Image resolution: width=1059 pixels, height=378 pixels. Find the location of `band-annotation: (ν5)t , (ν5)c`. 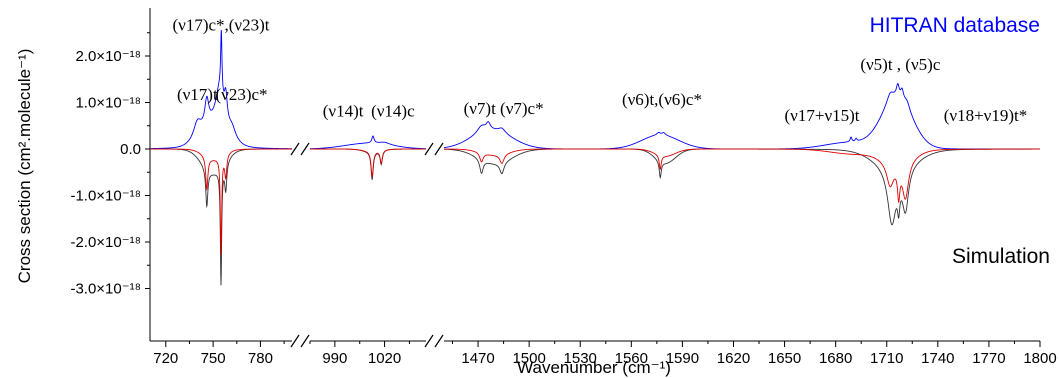

band-annotation: (ν5)t , (ν5)c is located at coordinates (900, 64).